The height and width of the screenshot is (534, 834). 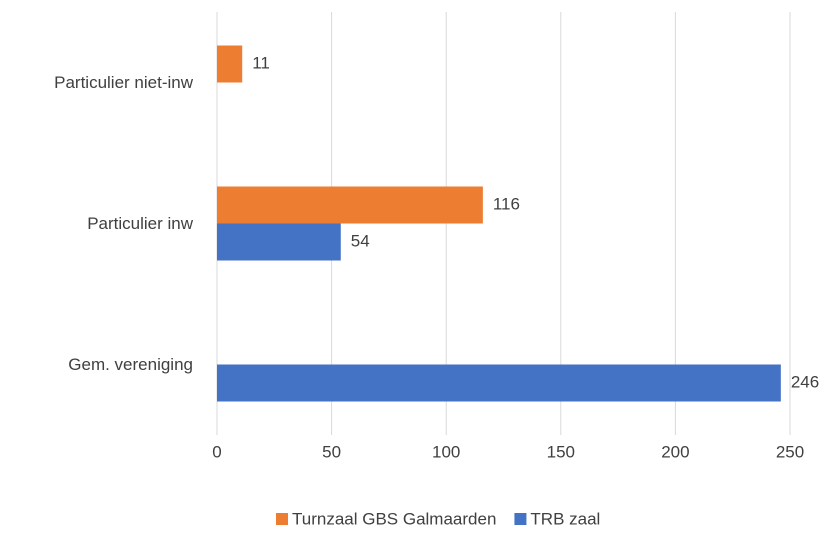 I want to click on y-tick-label: Particulier niet-inw, so click(x=124, y=82).